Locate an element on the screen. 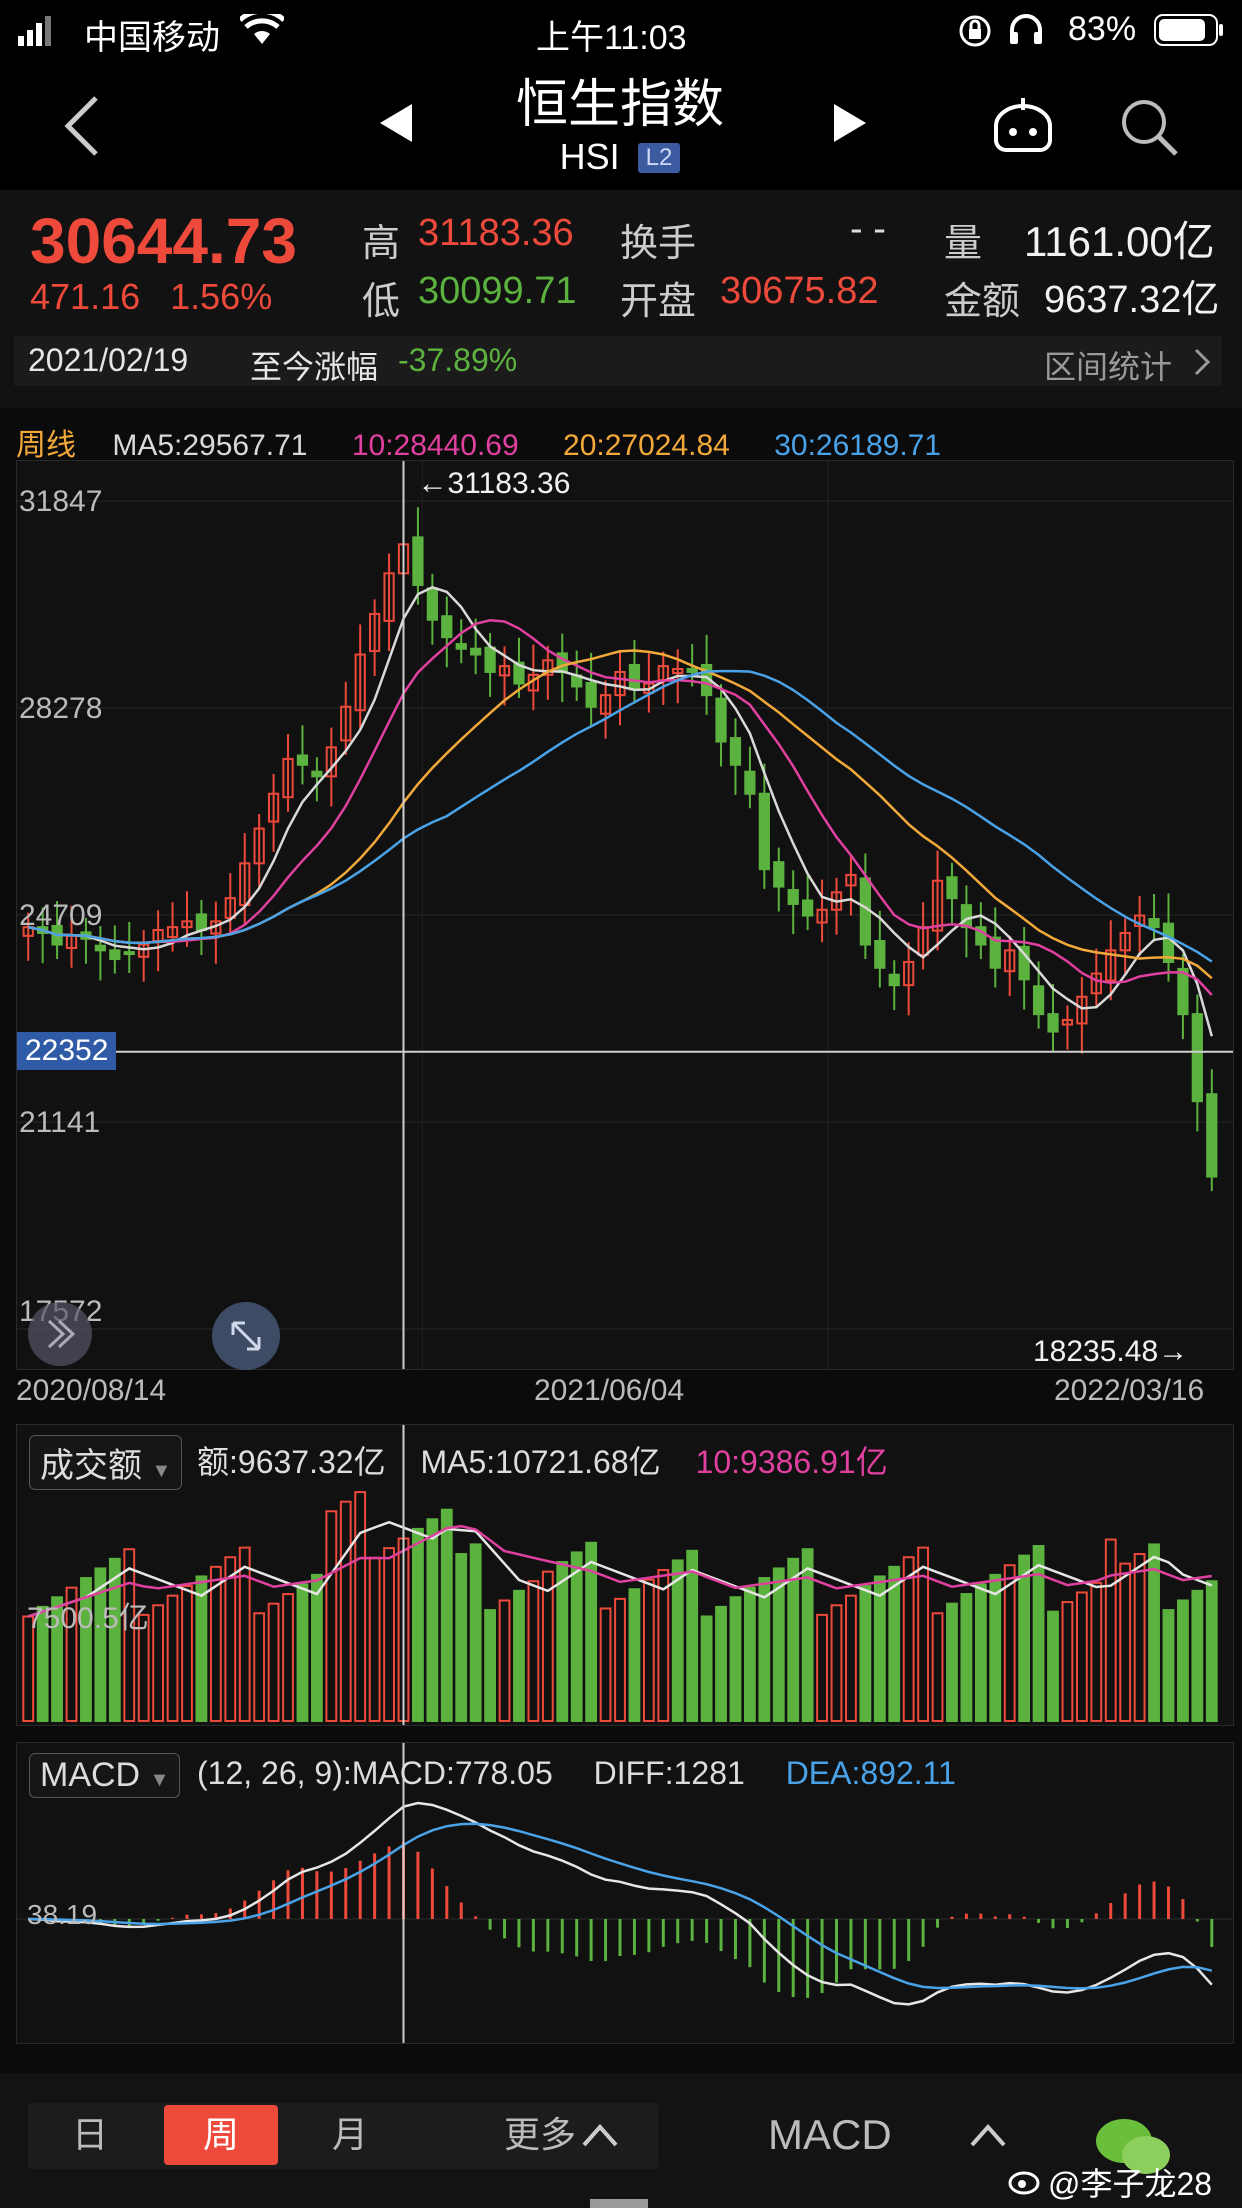  wechat-logo-icon is located at coordinates (1133, 2146).